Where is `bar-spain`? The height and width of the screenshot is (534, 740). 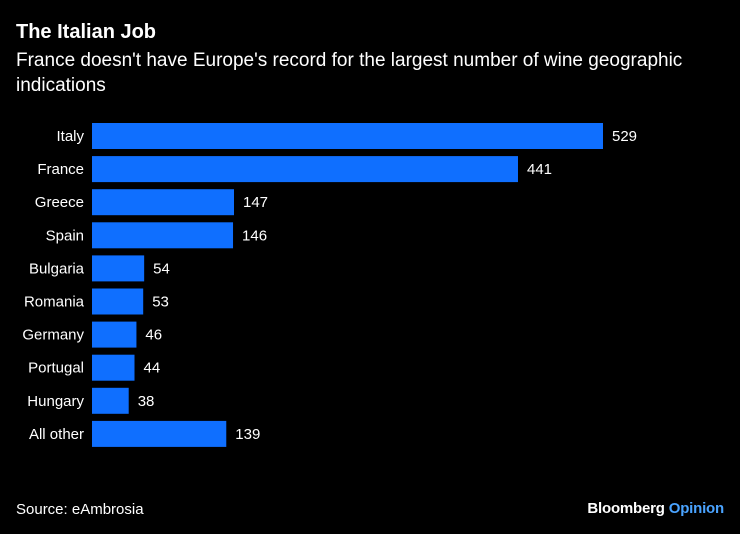 bar-spain is located at coordinates (163, 235).